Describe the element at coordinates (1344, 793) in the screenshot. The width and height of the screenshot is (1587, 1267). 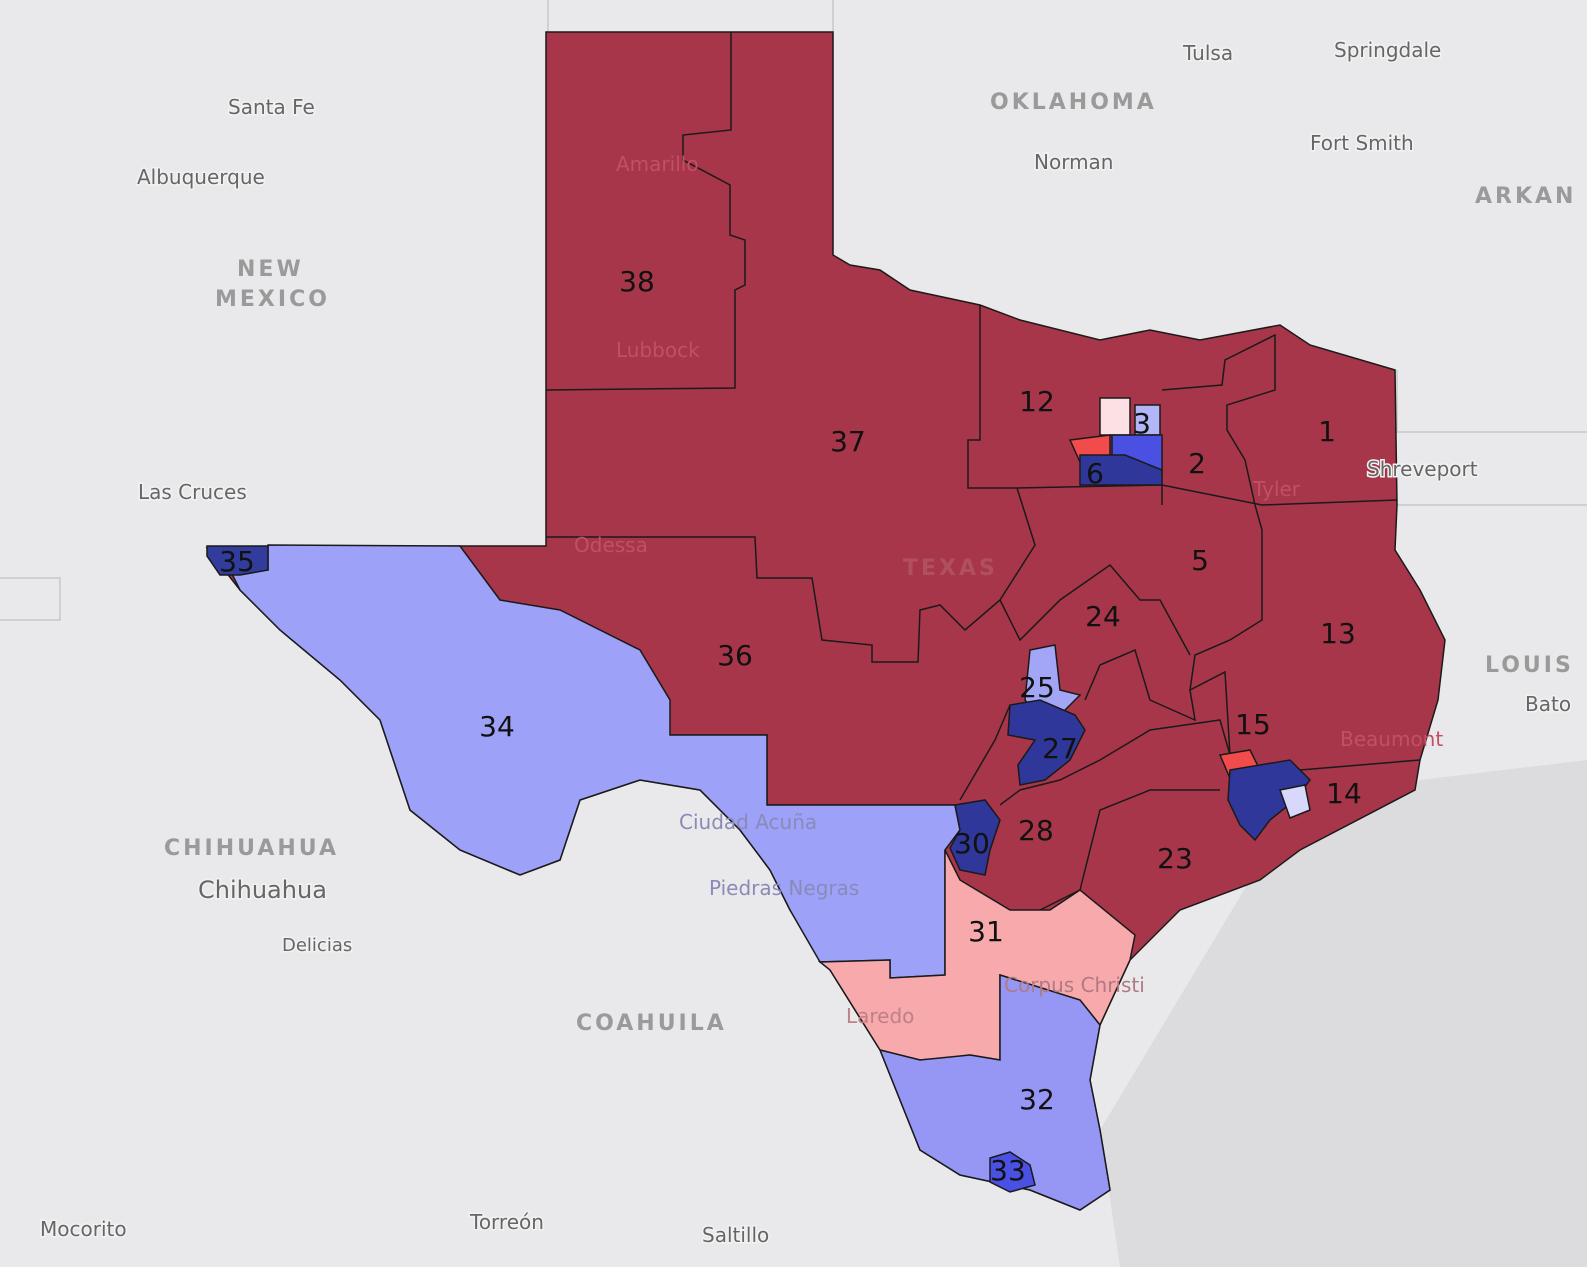
I see `district-label: 14` at that location.